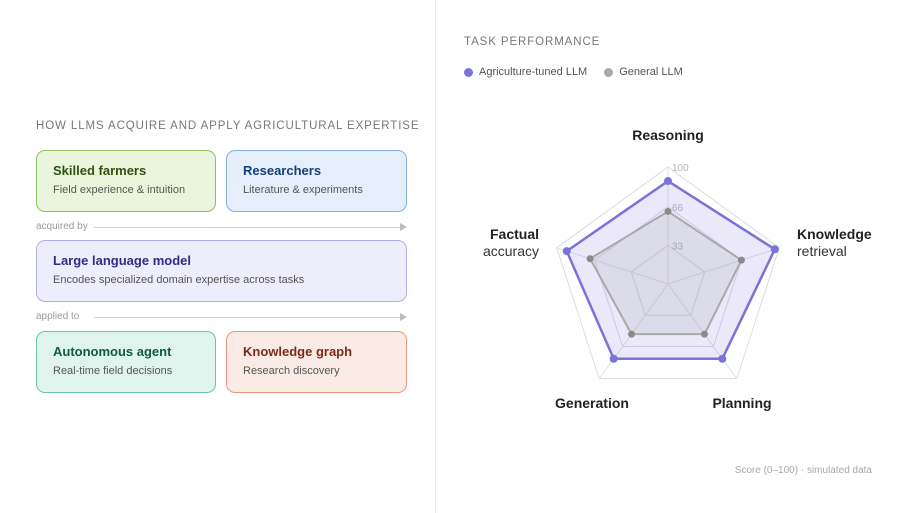 The image size is (900, 513). I want to click on chart-legend: Agriculture-tuned LLM General LLM, so click(582, 72).